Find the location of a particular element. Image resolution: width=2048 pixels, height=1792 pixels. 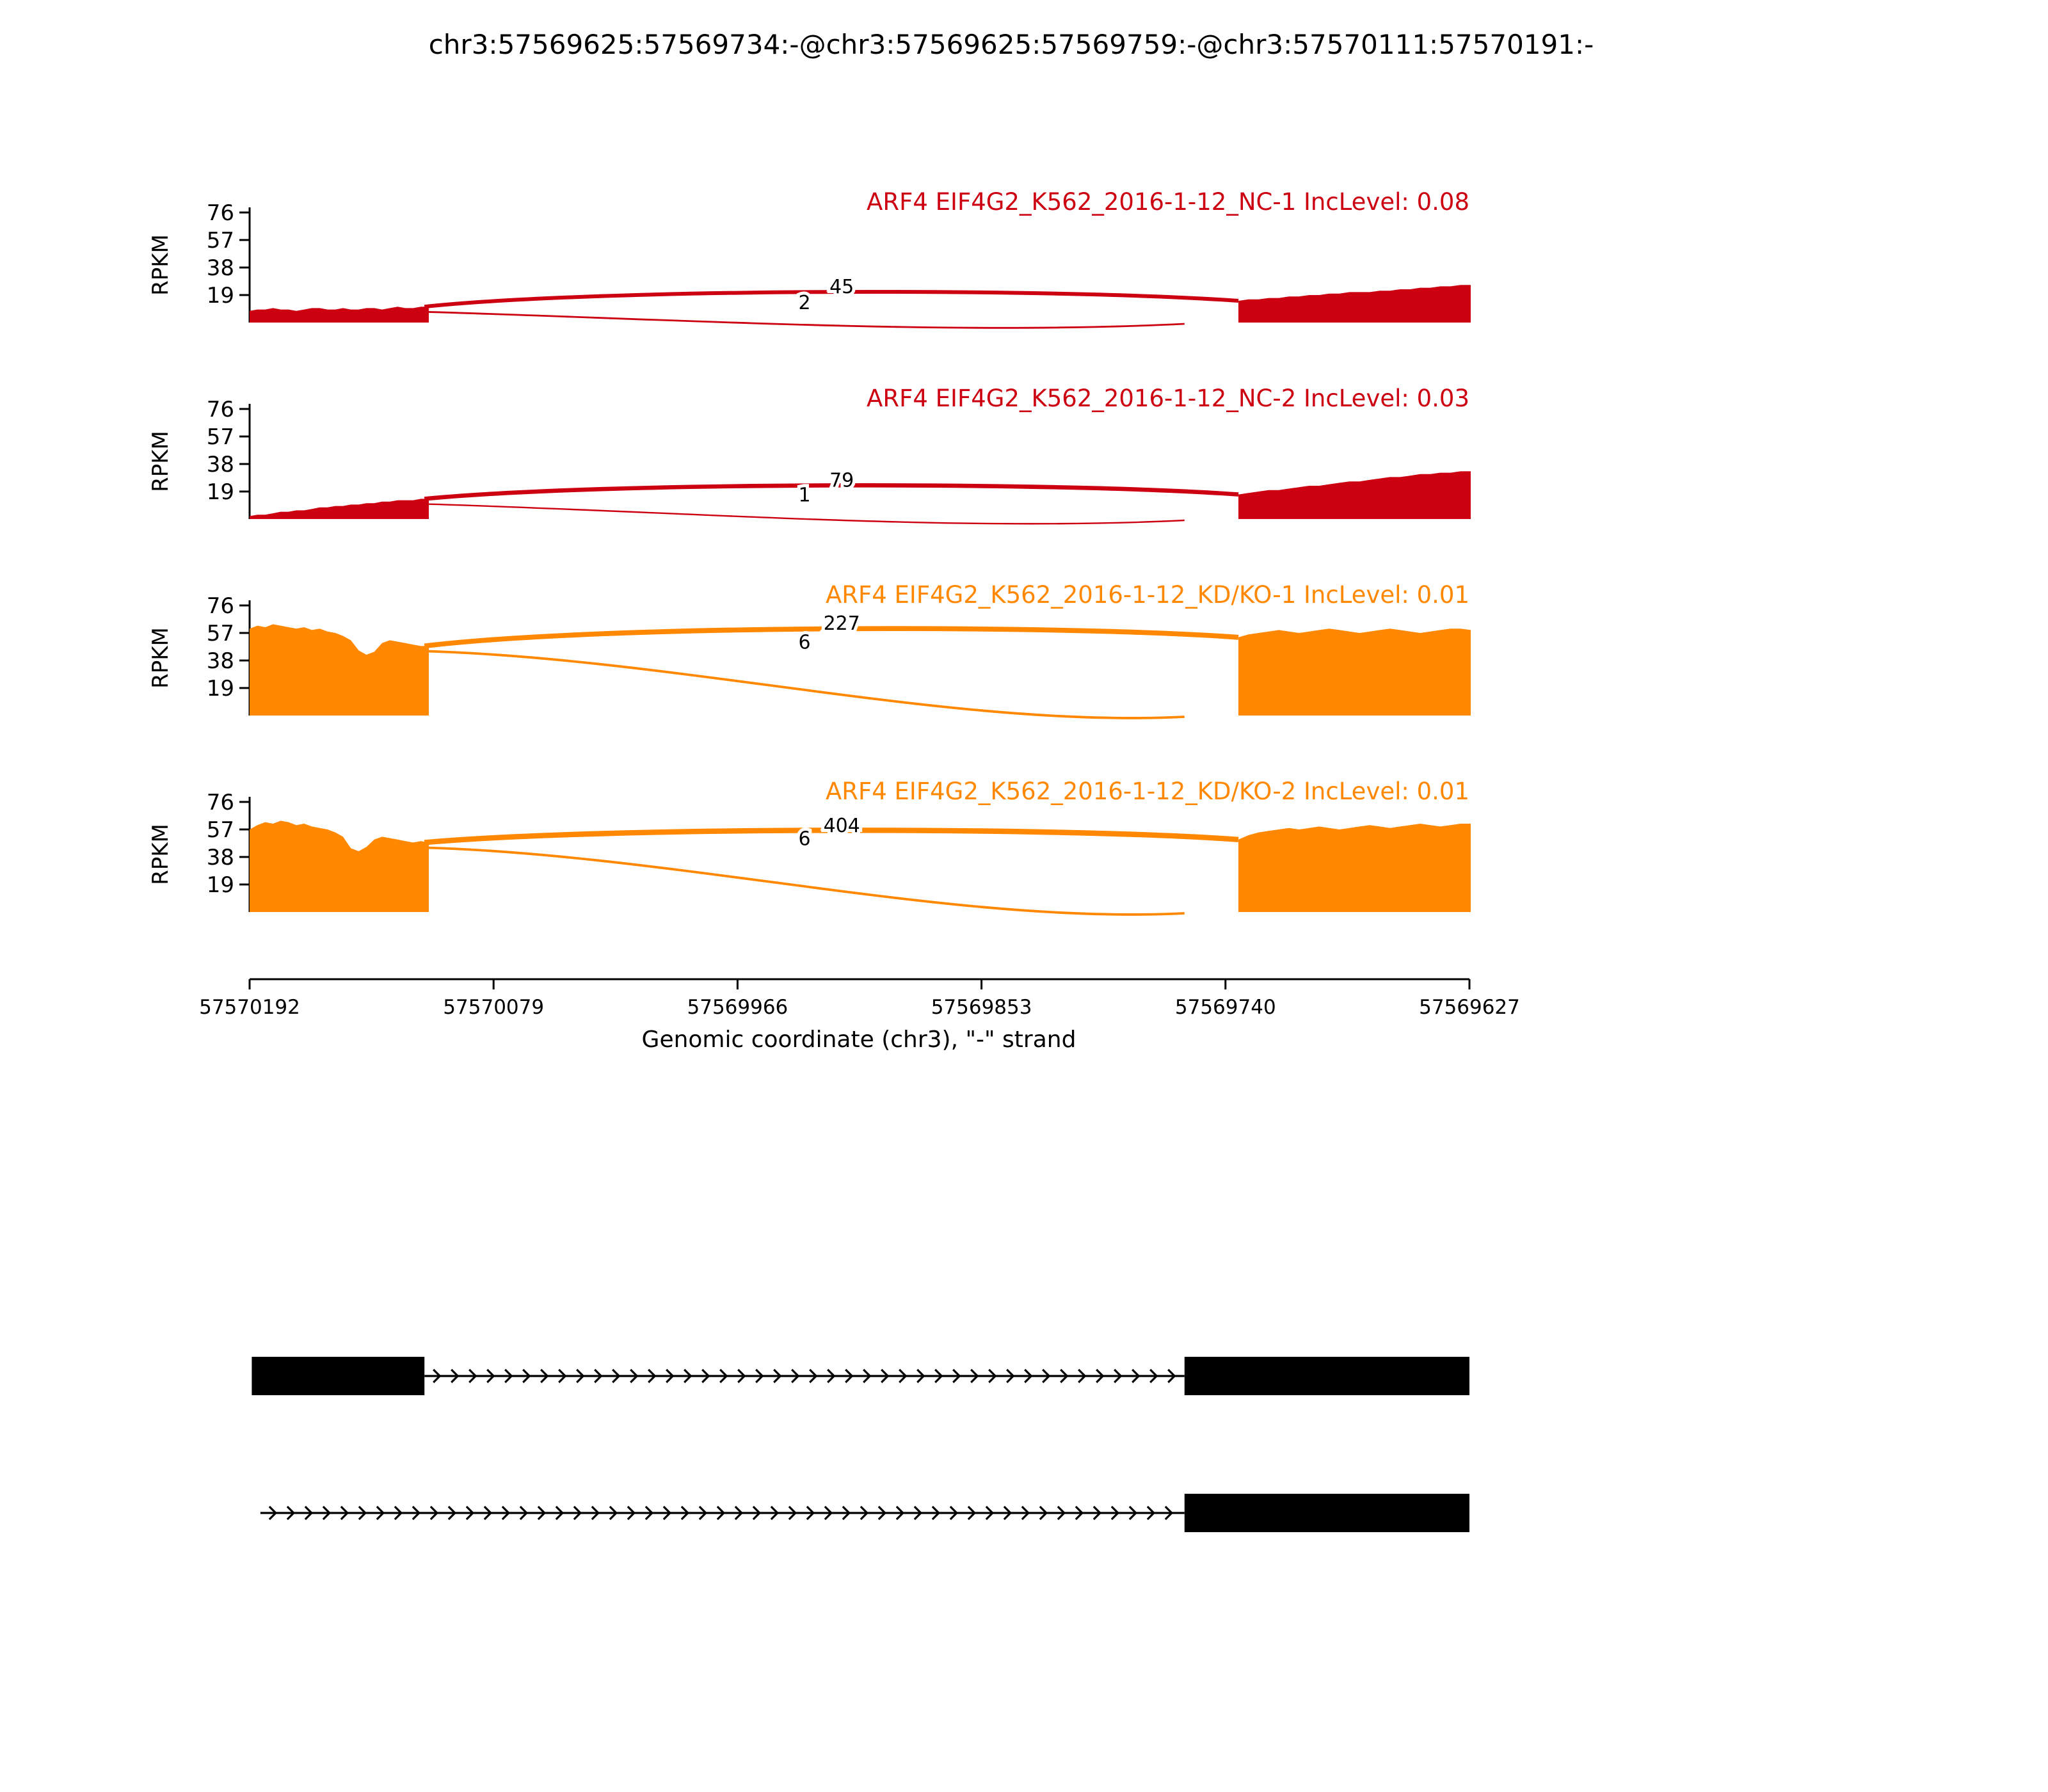

isoforms-layer is located at coordinates (860, 1444).